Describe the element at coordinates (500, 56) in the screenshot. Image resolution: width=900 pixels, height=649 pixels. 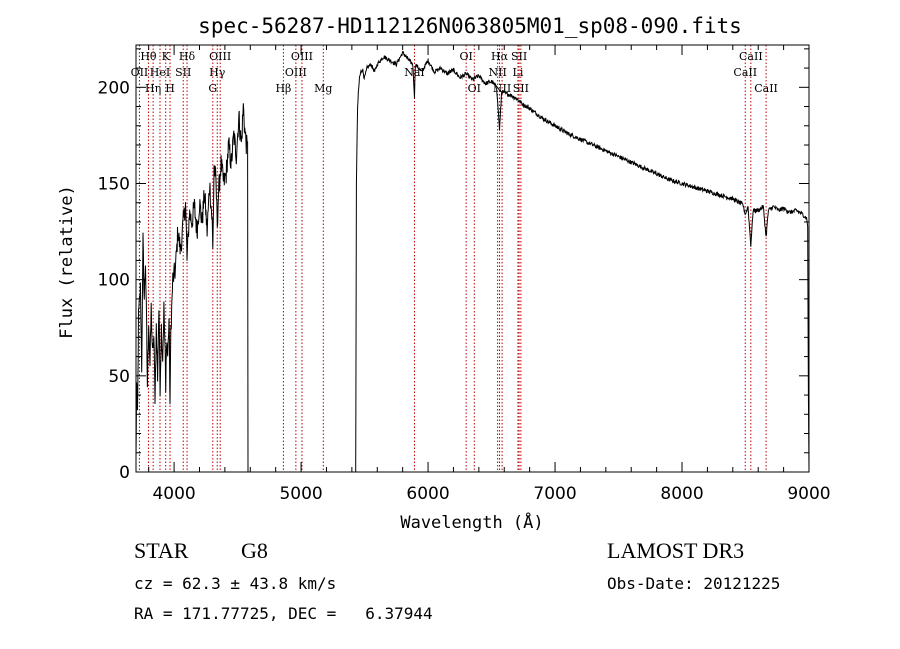
I see `line-label: Hα` at that location.